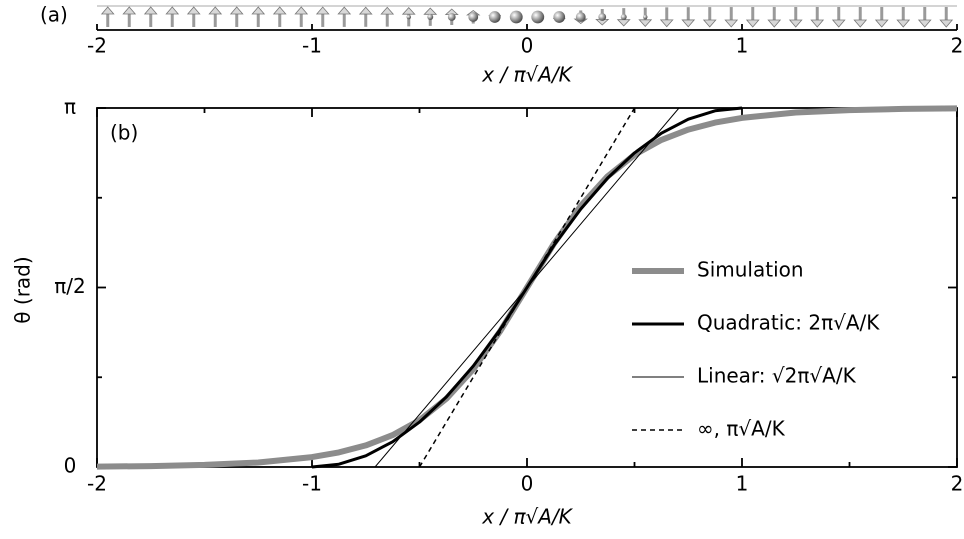 This screenshot has height=539, width=964. I want to click on y-axis-label: θ (rad), so click(23, 289).